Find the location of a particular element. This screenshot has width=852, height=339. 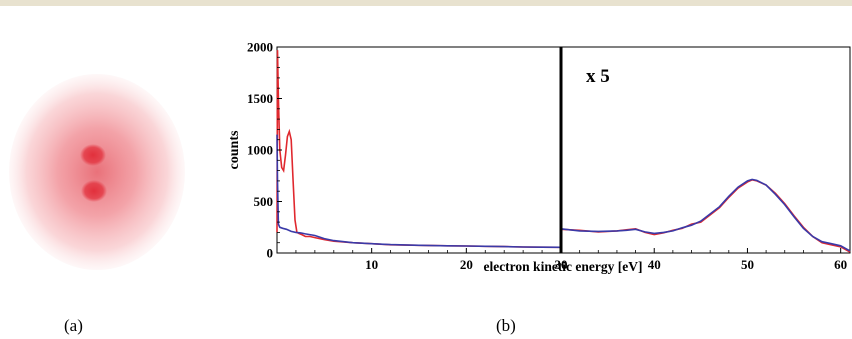

right-series-group is located at coordinates (705, 215).